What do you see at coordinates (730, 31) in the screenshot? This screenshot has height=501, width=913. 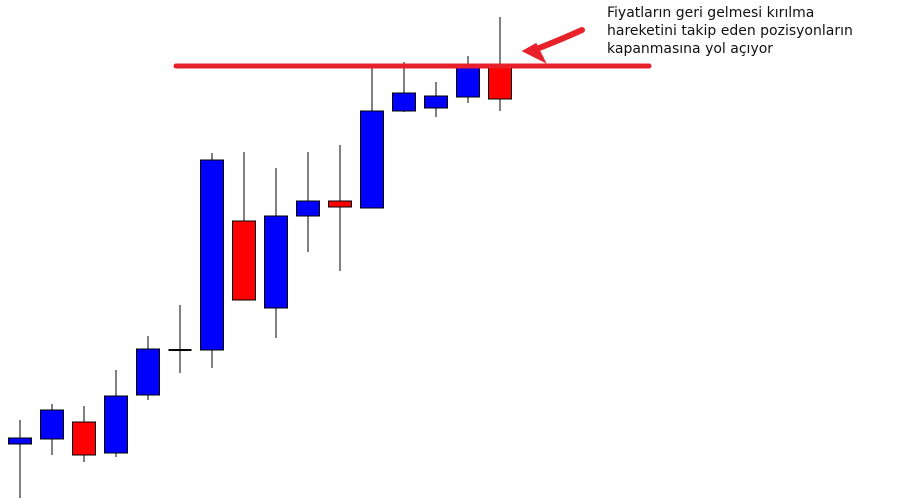 I see `annotation-text: hareketini takip eden pozisyonların` at bounding box center [730, 31].